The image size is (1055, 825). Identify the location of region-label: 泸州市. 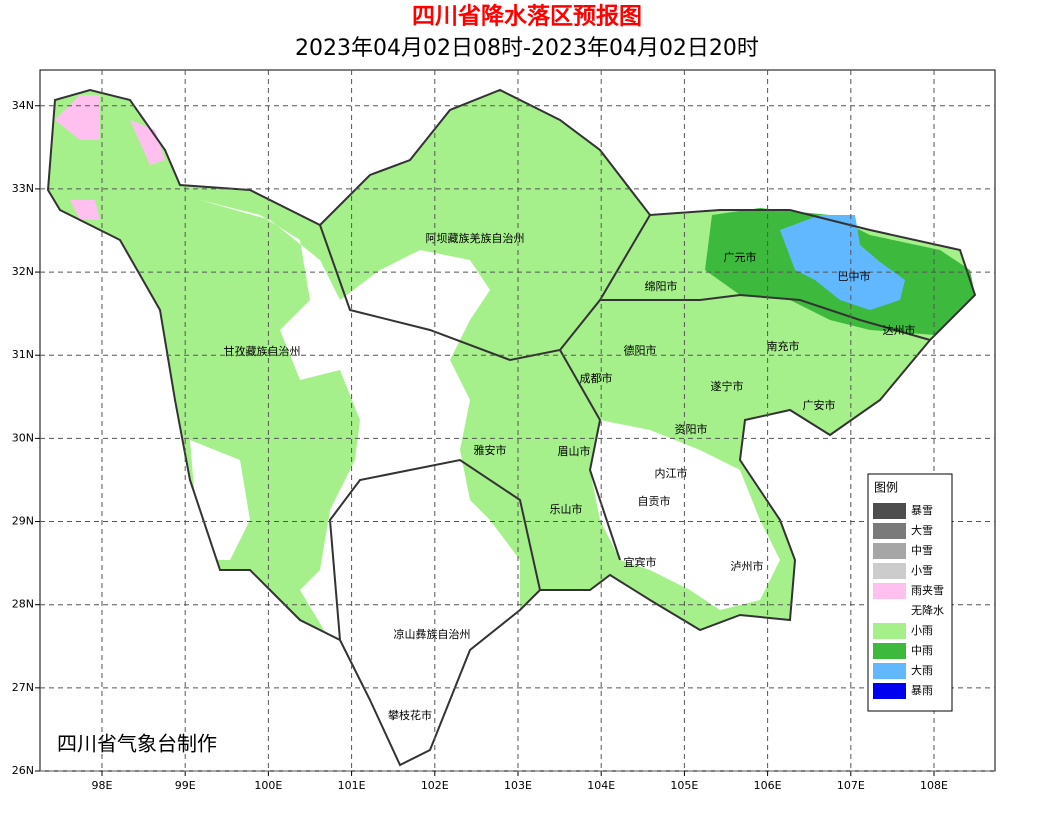
(747, 566).